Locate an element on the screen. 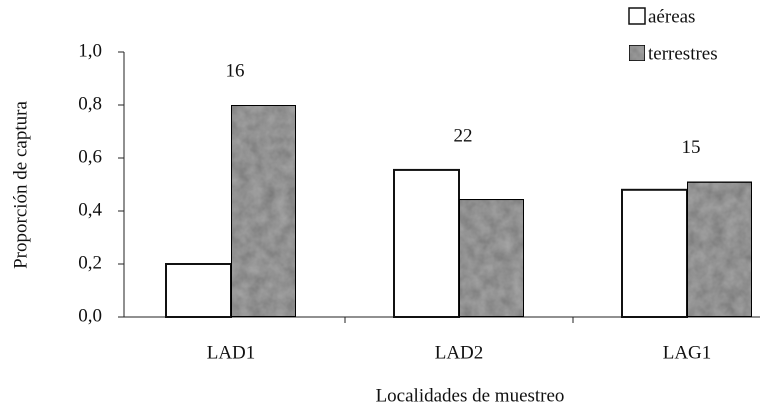 Image resolution: width=769 pixels, height=412 pixels. annotation: 15 is located at coordinates (691, 147).